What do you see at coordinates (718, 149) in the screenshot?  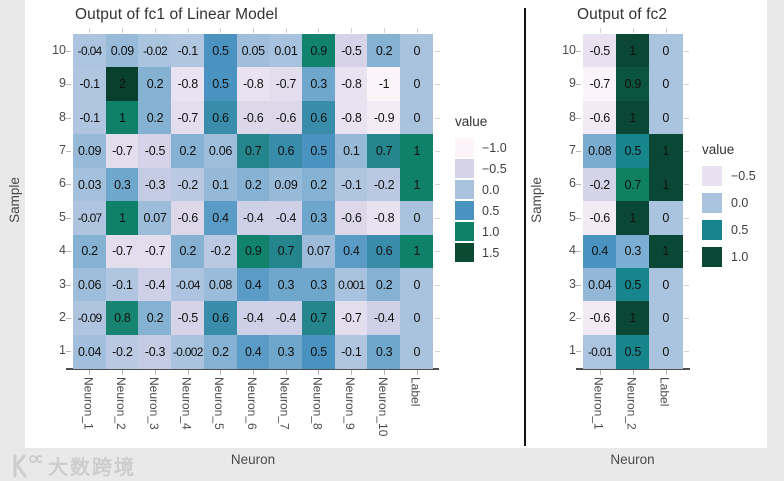 I see `legend-title-fc2: value` at bounding box center [718, 149].